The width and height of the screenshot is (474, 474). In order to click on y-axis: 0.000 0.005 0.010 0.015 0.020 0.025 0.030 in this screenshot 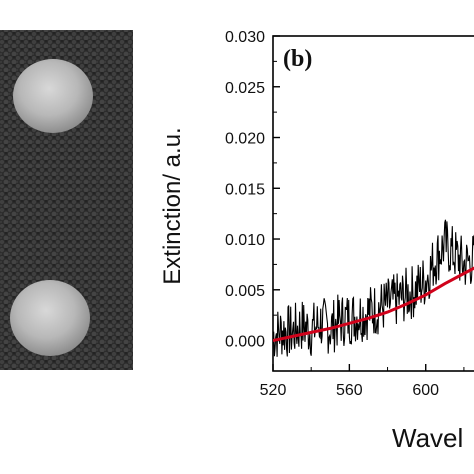, I will do `click(252, 190)`.